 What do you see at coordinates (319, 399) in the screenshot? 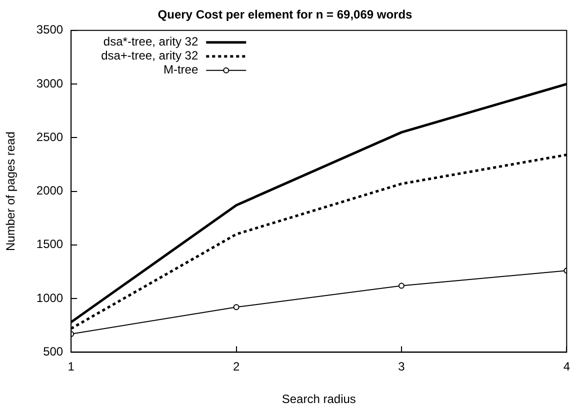
I see `x-axis-title: Search radius` at bounding box center [319, 399].